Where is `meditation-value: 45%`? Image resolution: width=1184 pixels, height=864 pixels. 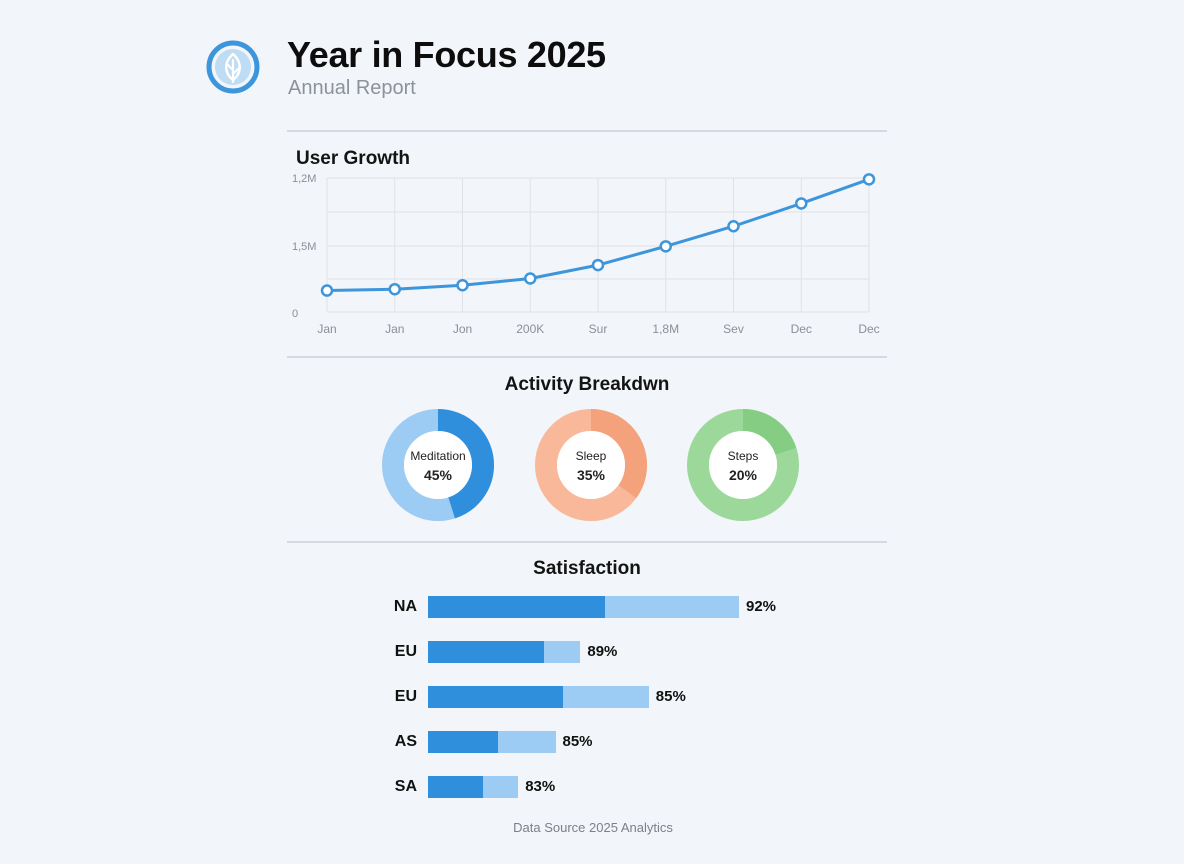
meditation-value: 45% is located at coordinates (438, 475).